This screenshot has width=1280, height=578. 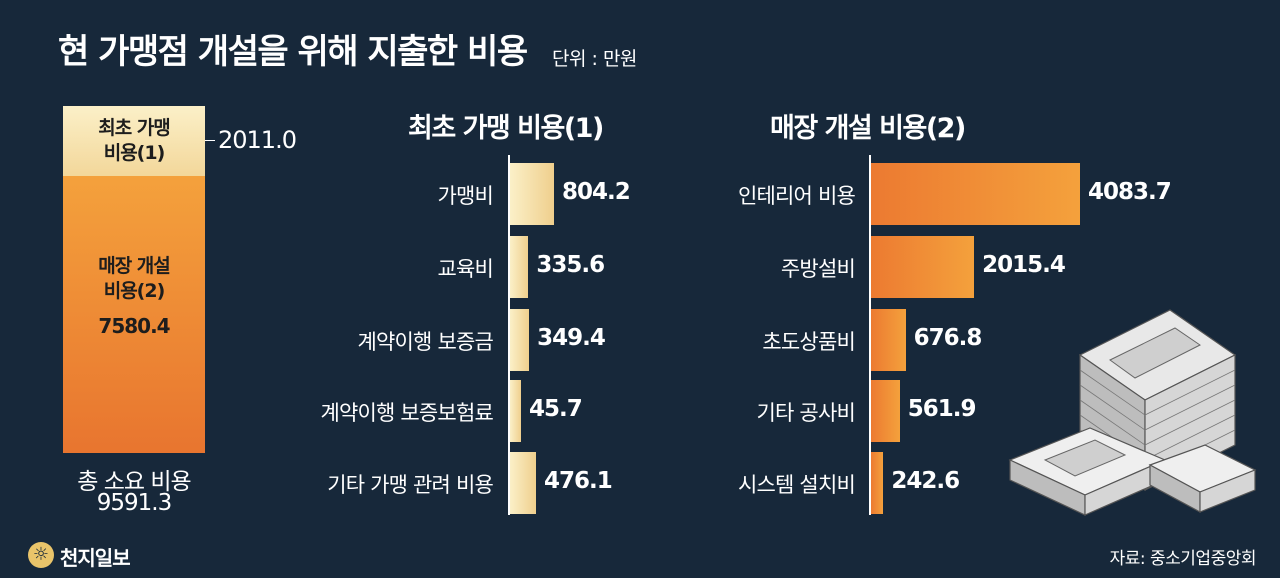 I want to click on store-panel-title: 매장 개설 비용(2), so click(x=868, y=128).